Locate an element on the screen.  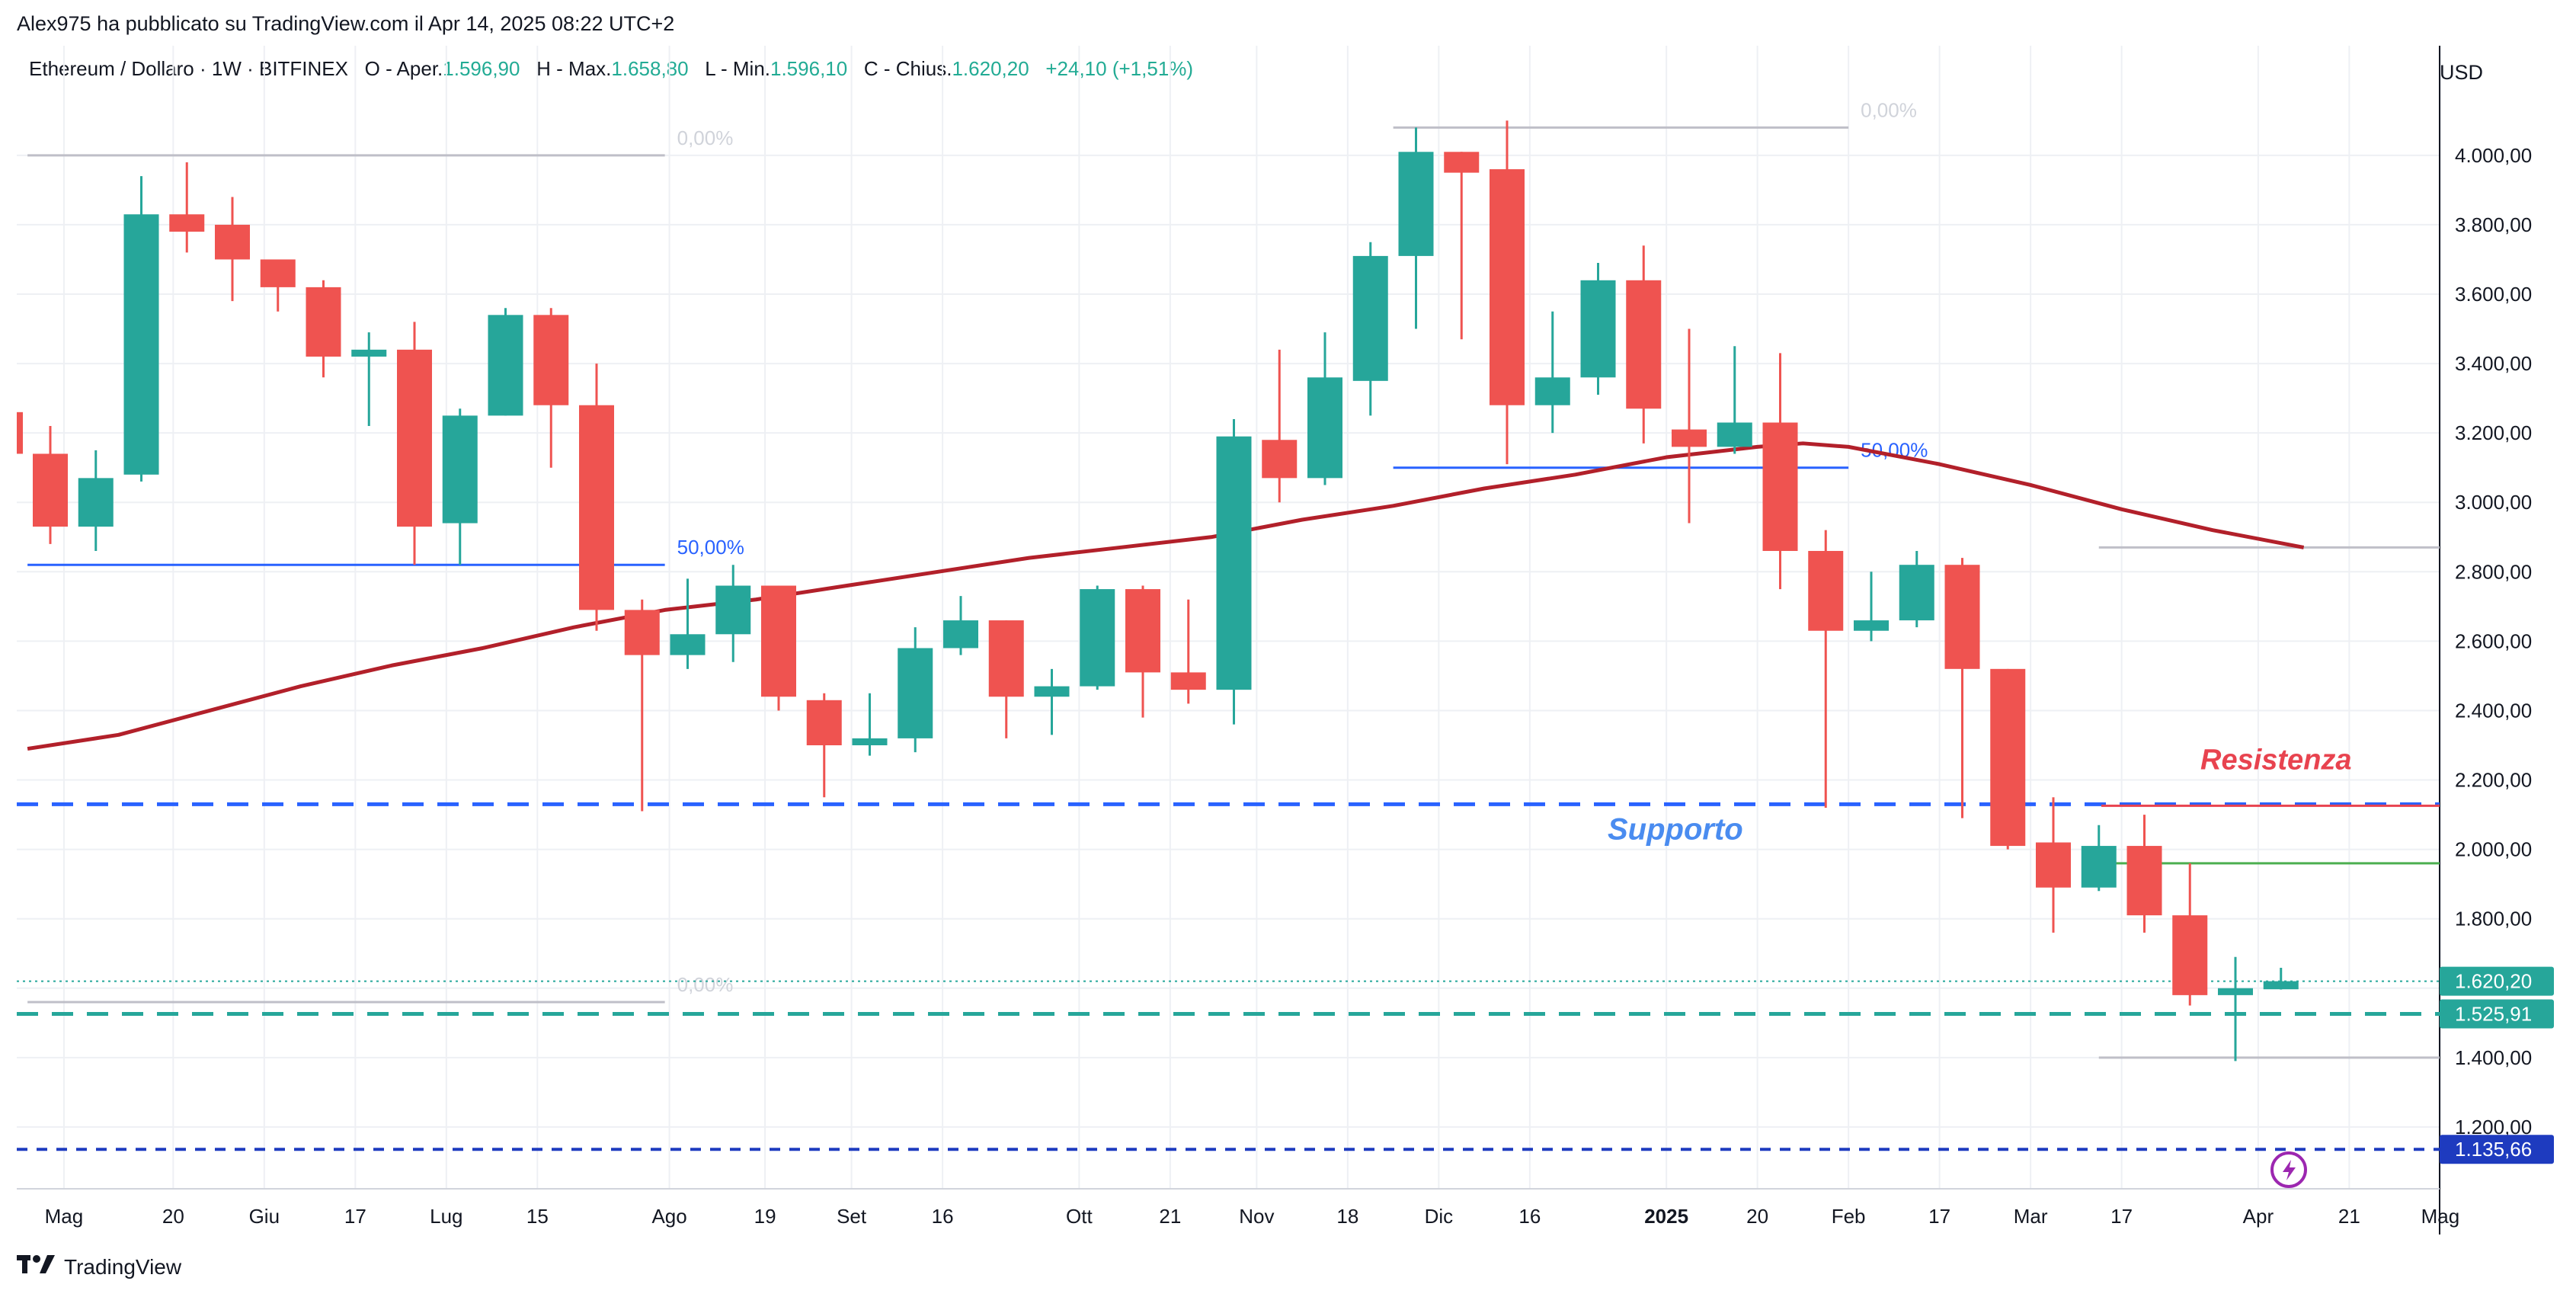
price-tick-label: 3.400,00 is located at coordinates (2493, 364).